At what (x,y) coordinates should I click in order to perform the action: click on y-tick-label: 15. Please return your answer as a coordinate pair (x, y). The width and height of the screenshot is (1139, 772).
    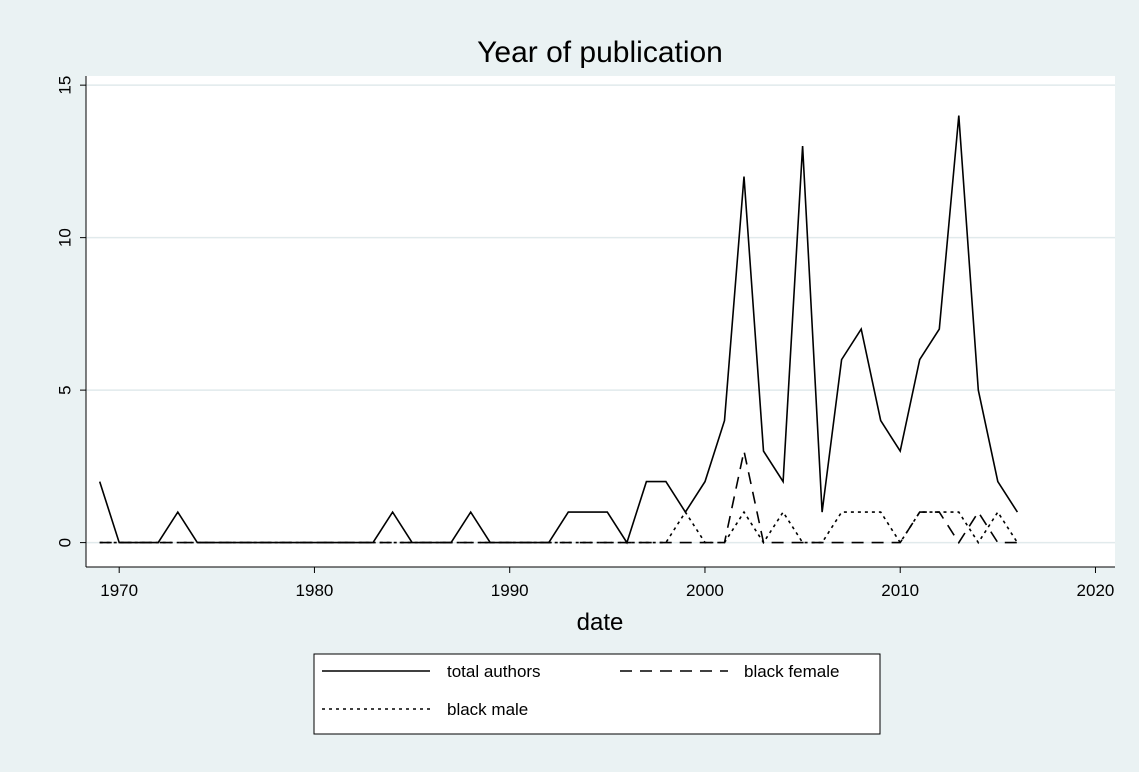
    Looking at the image, I should click on (64, 85).